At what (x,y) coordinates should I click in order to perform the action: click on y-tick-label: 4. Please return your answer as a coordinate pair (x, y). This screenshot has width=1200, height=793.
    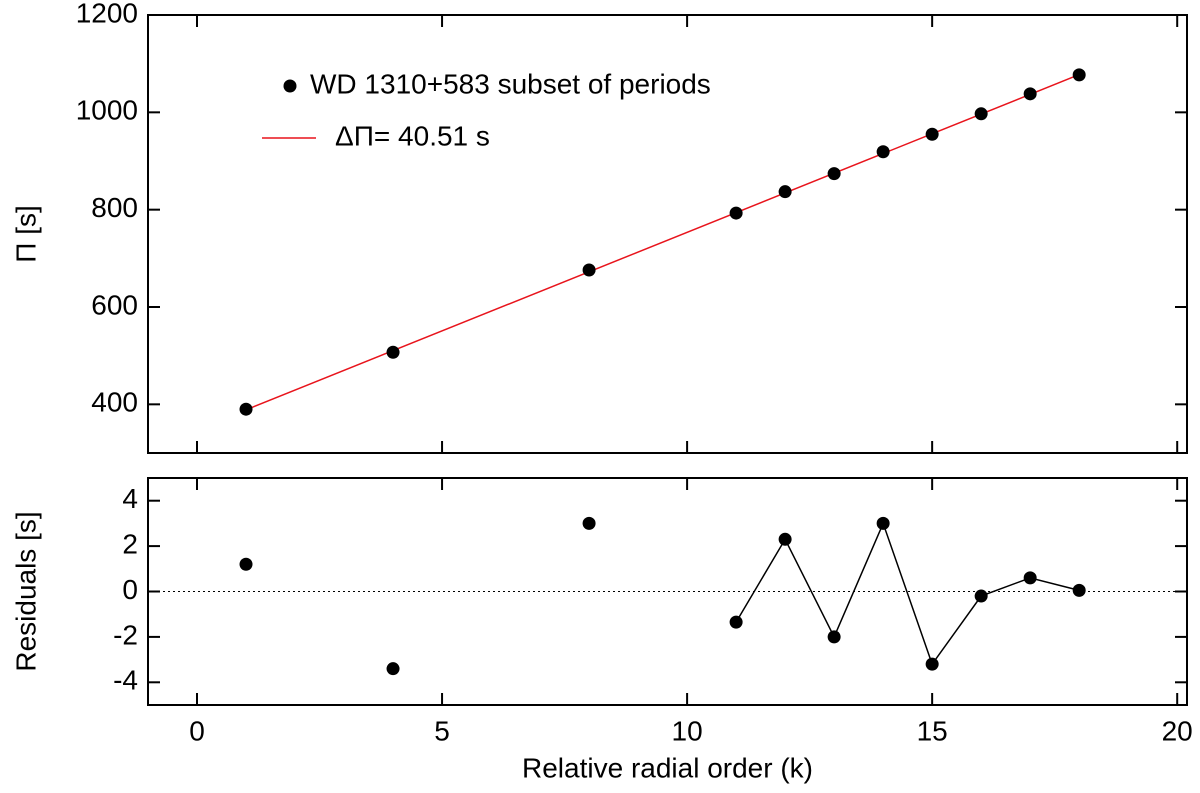
    Looking at the image, I should click on (130, 498).